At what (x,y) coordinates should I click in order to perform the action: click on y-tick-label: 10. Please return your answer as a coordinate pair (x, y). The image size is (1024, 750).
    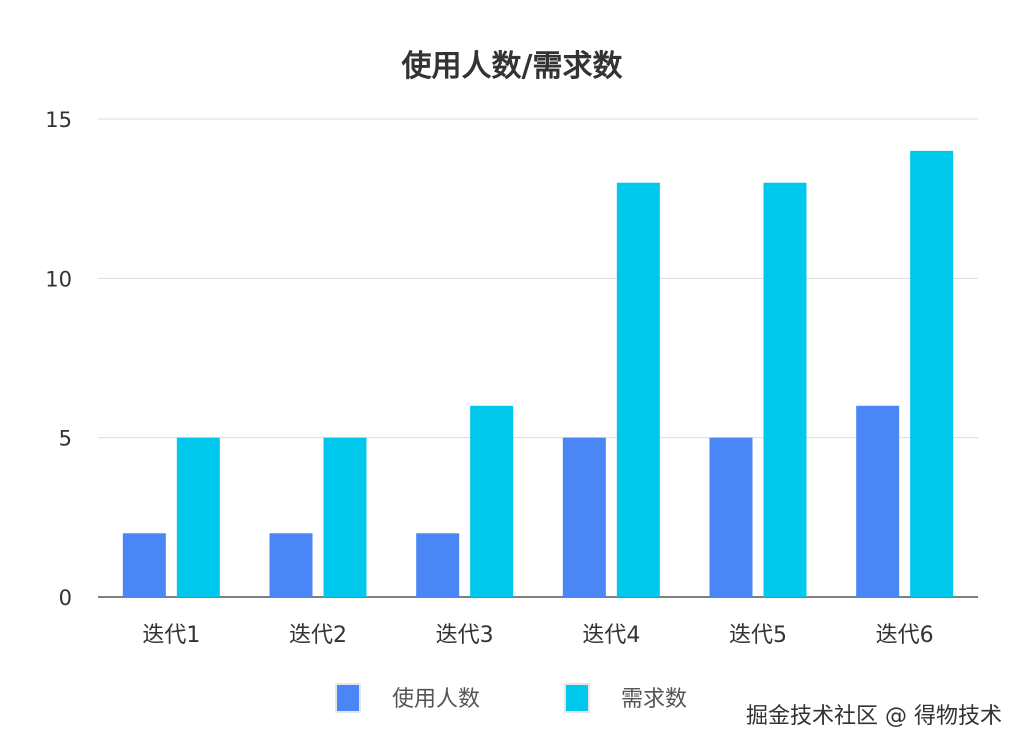
    Looking at the image, I should click on (58, 279).